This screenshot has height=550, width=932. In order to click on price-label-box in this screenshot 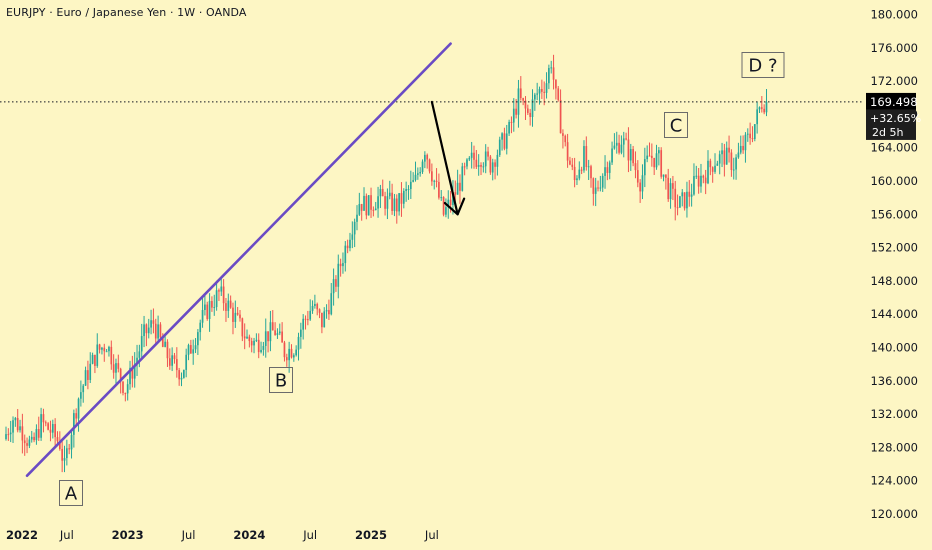, I will do `click(891, 101)`.